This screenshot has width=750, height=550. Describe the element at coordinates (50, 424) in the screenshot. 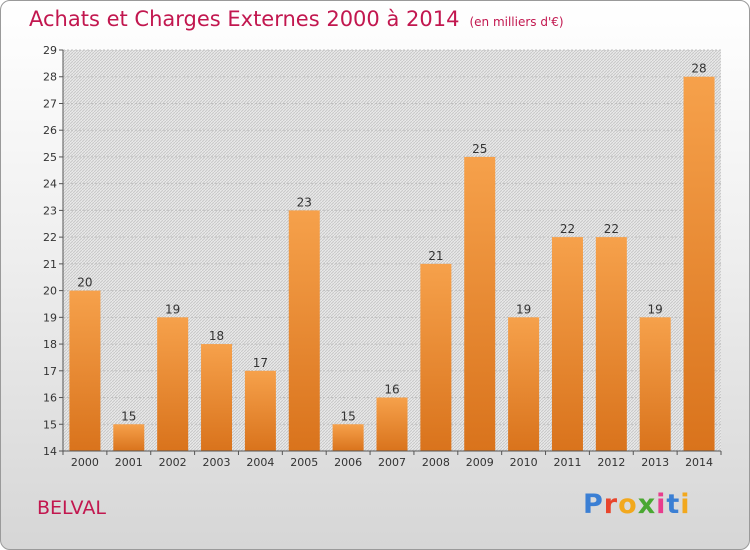

I see `y-tick-label: 15` at that location.